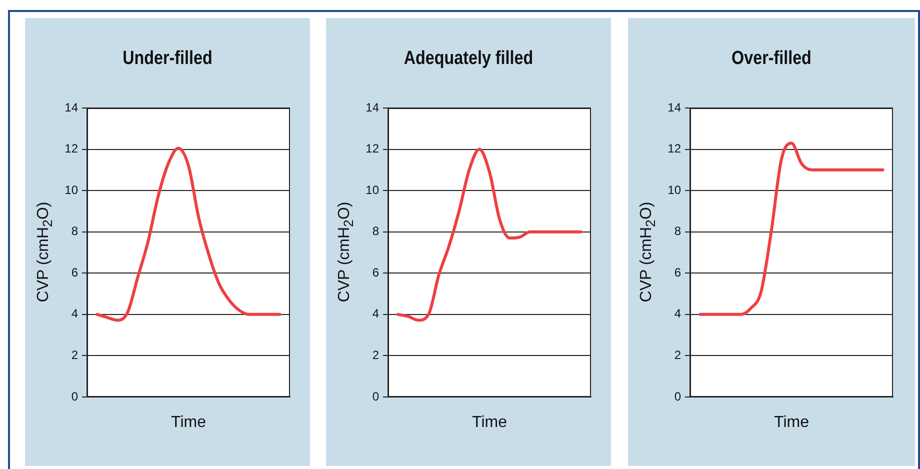 The height and width of the screenshot is (469, 920). I want to click on chart-title: Under-filled, so click(168, 59).